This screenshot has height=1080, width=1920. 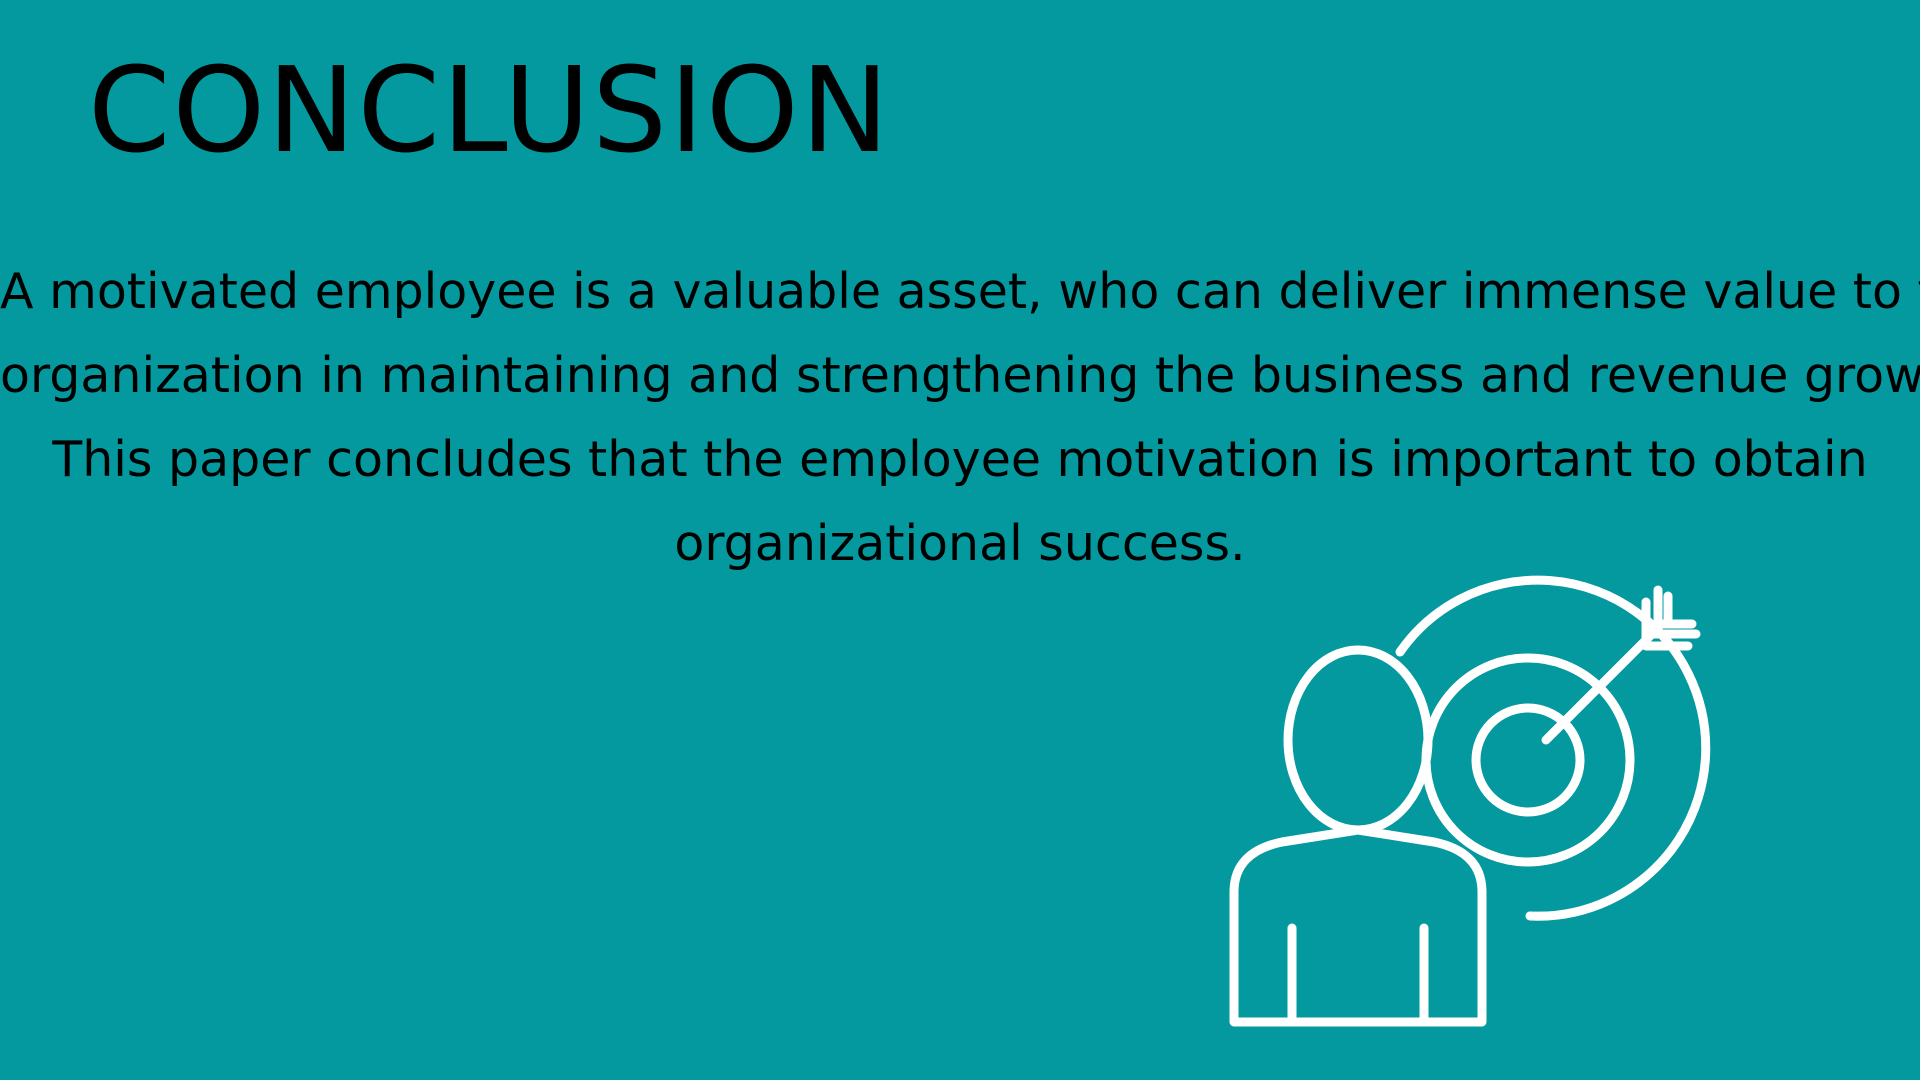 I want to click on person-body, so click(x=1358, y=926).